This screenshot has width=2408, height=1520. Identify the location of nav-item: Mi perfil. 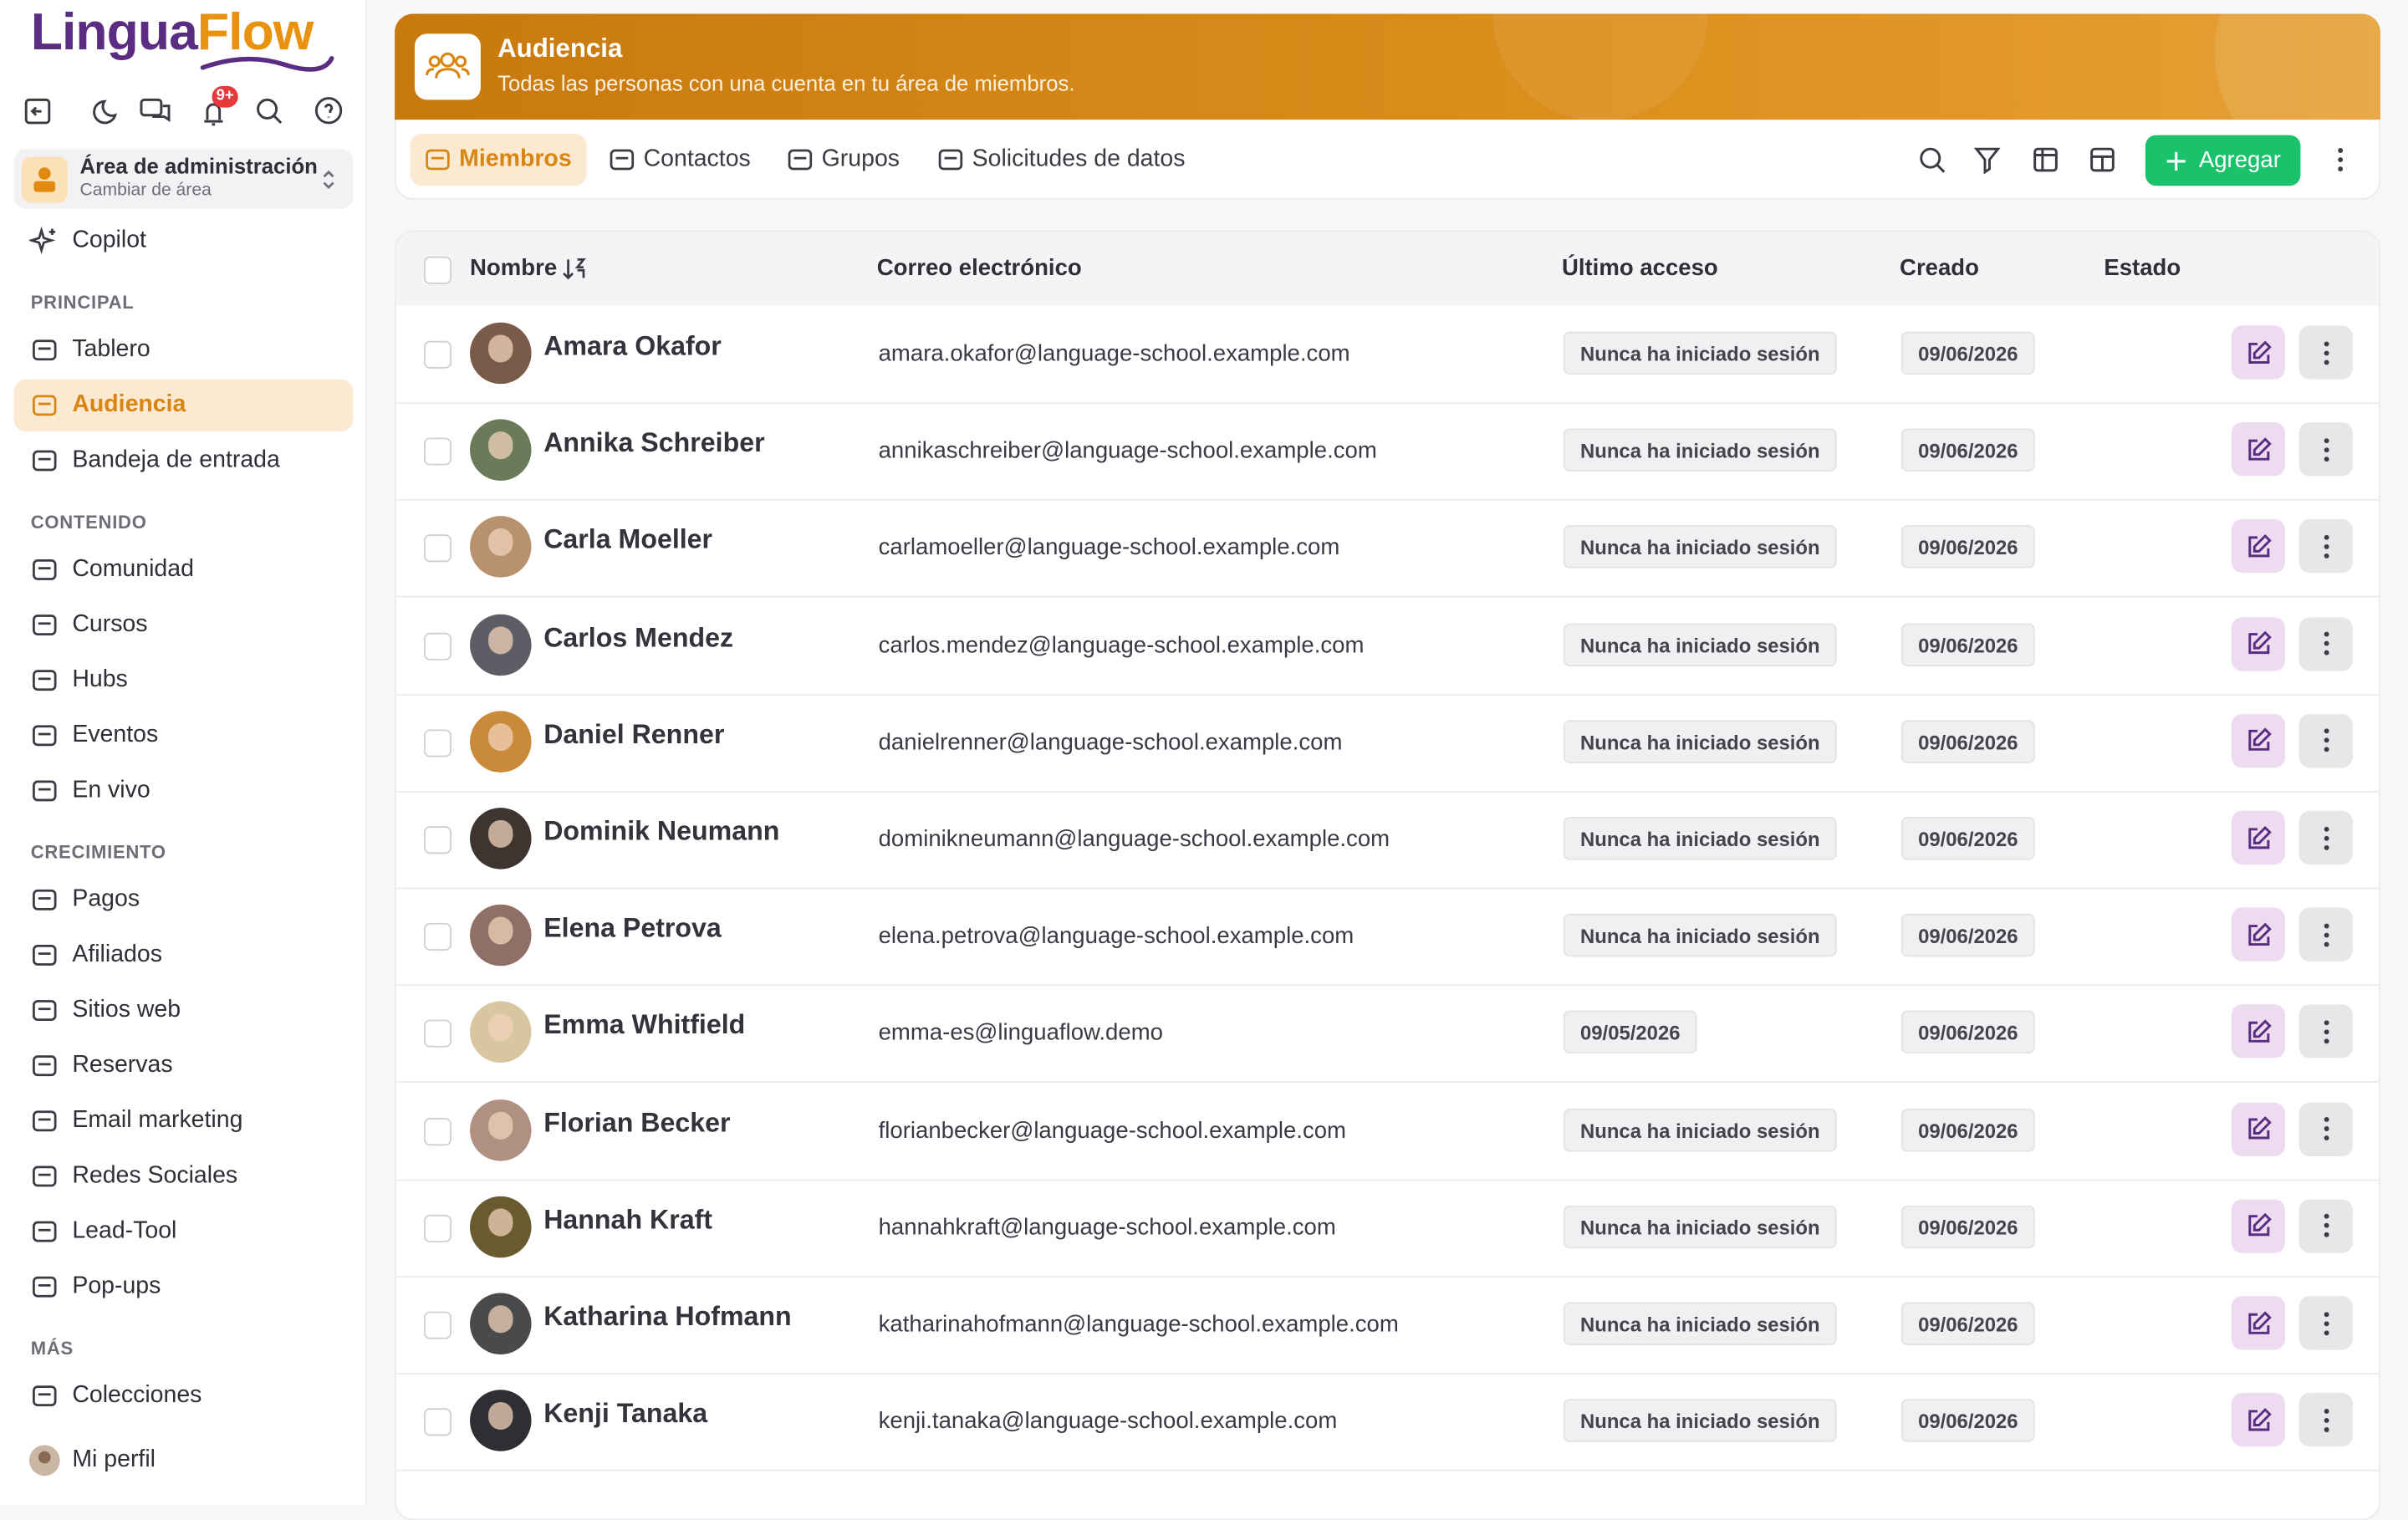
(184, 1461).